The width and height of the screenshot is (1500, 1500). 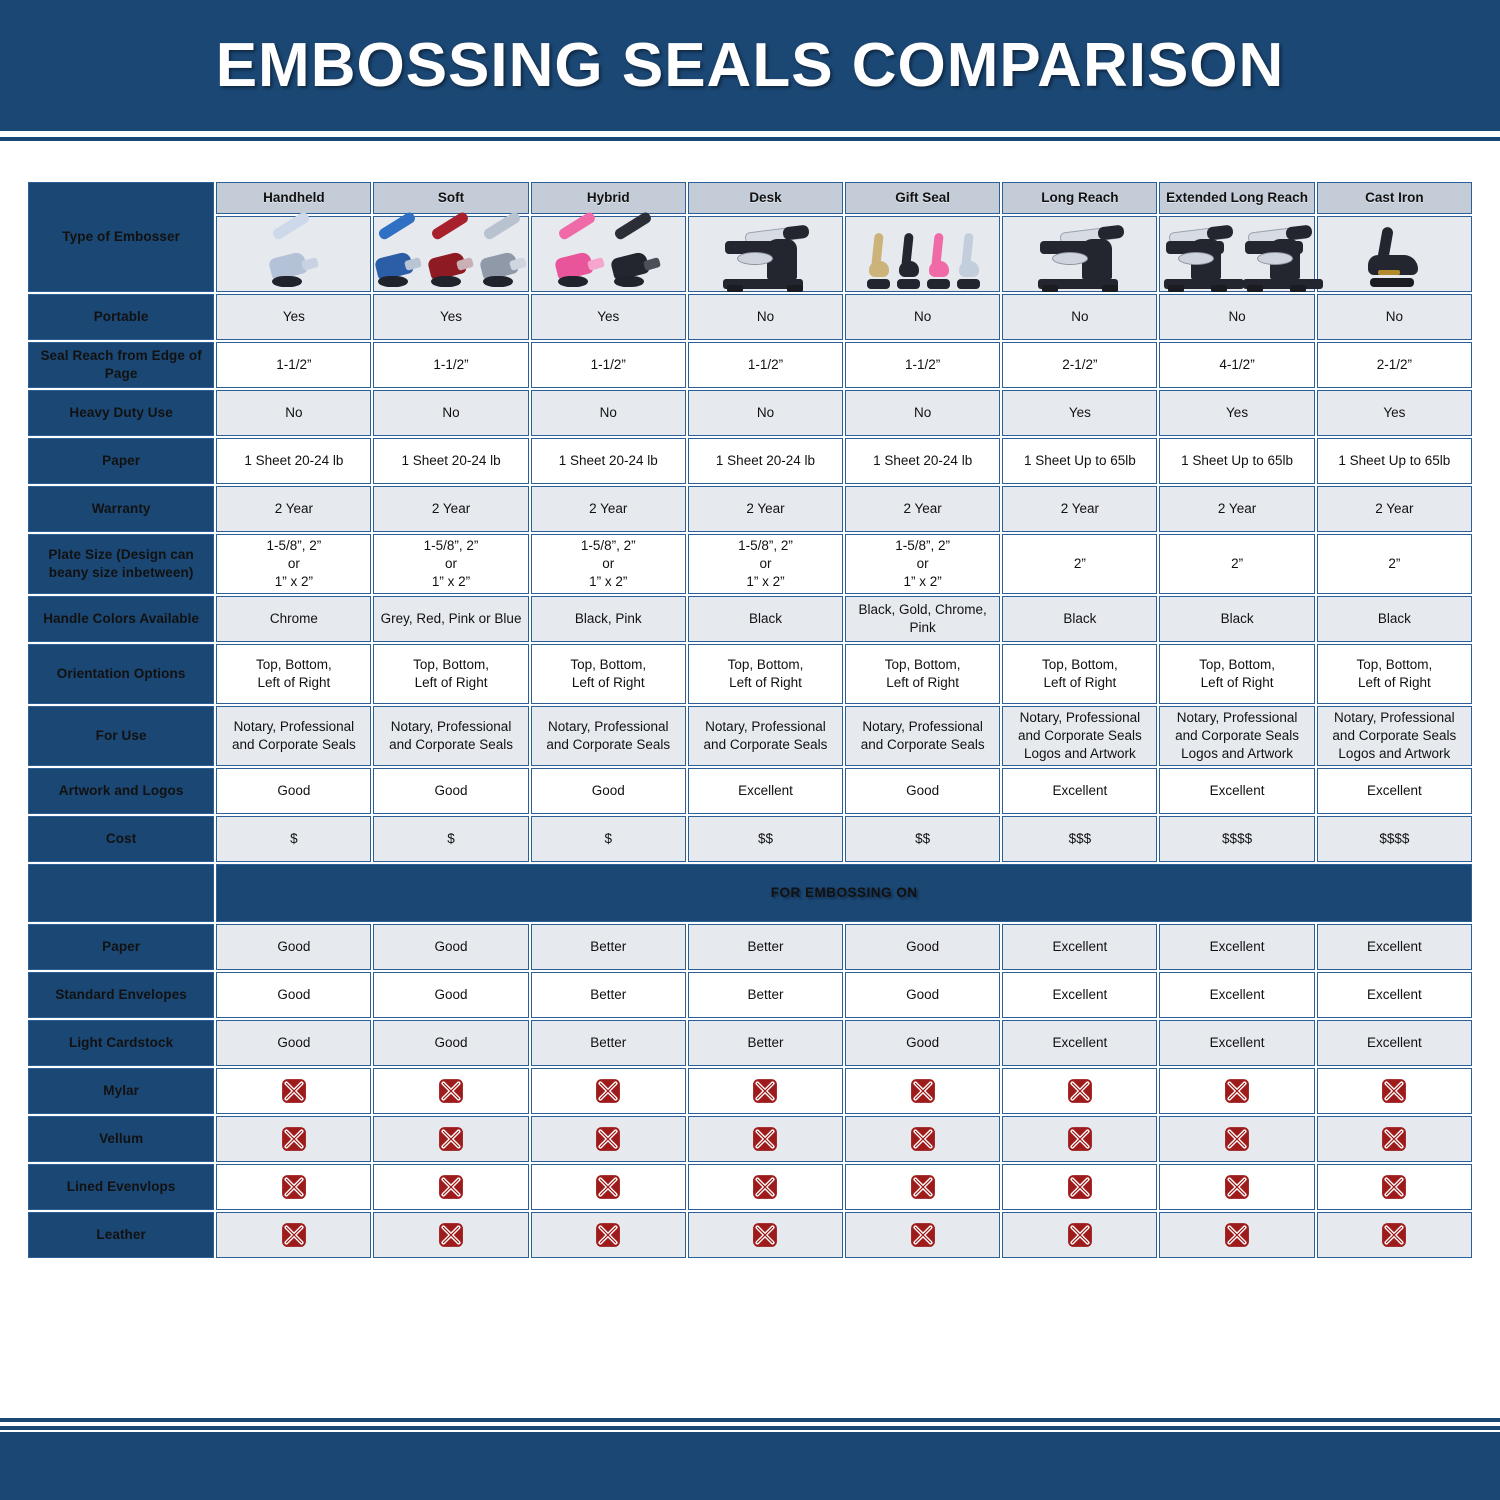 I want to click on embossing-cell-1-0: Good, so click(x=294, y=995).